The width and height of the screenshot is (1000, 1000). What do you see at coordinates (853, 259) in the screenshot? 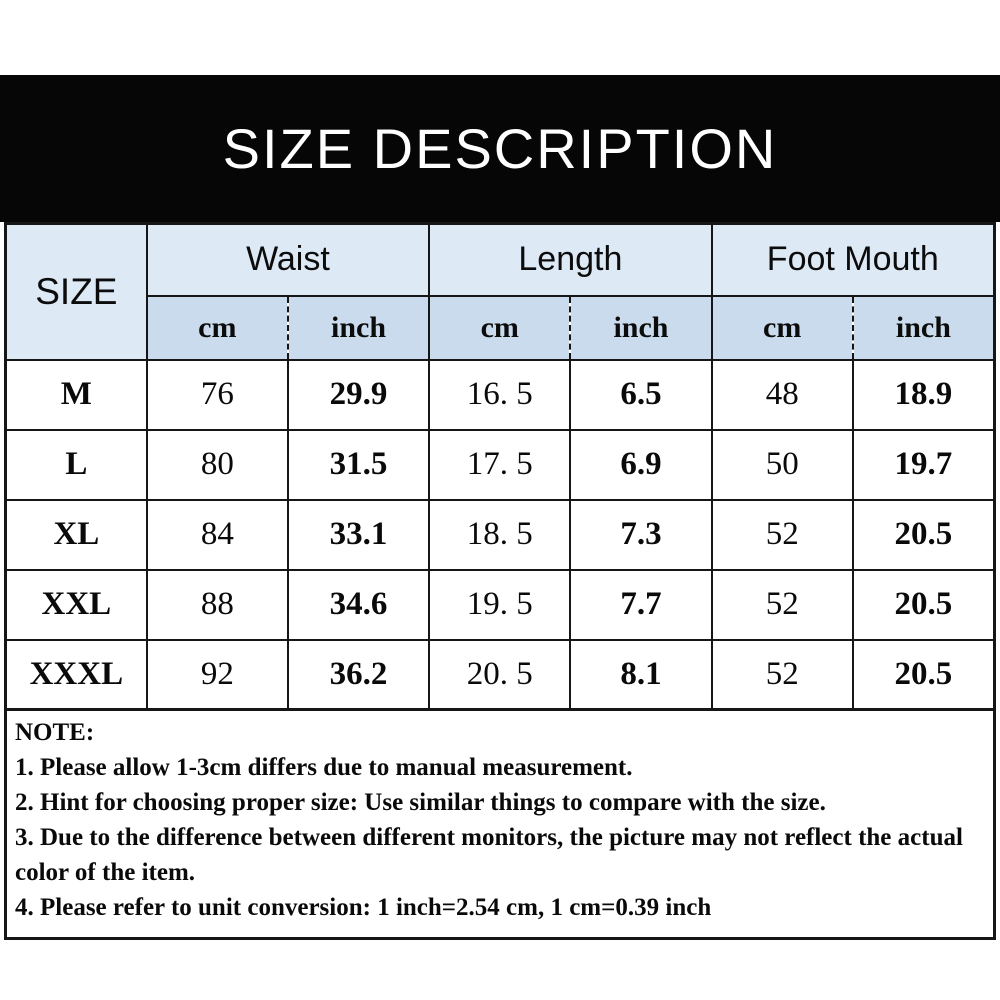
I see `column-header-foot-mouth: Foot Mouth` at bounding box center [853, 259].